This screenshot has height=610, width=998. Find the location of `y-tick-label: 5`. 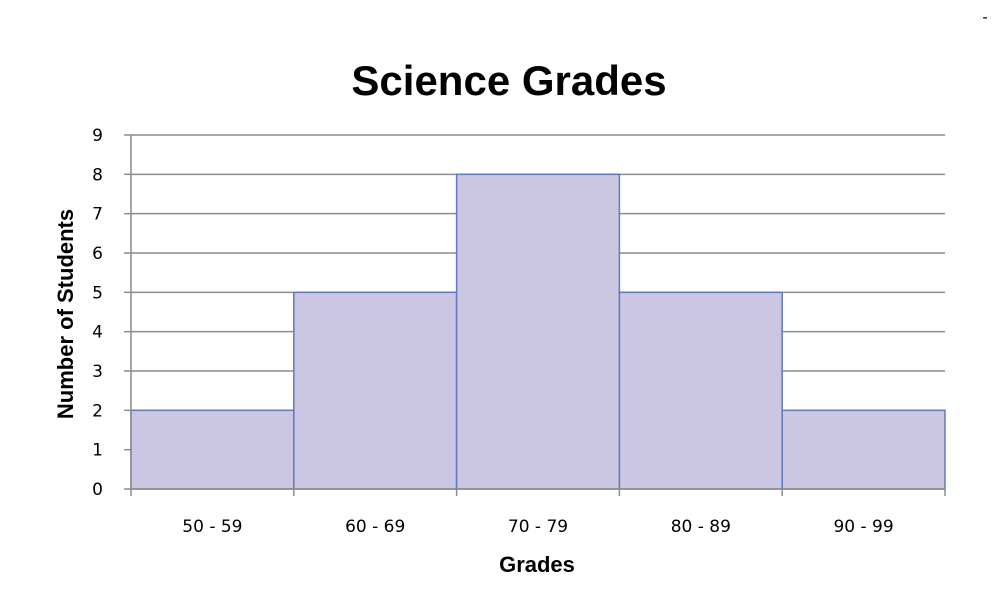

y-tick-label: 5 is located at coordinates (97, 293).